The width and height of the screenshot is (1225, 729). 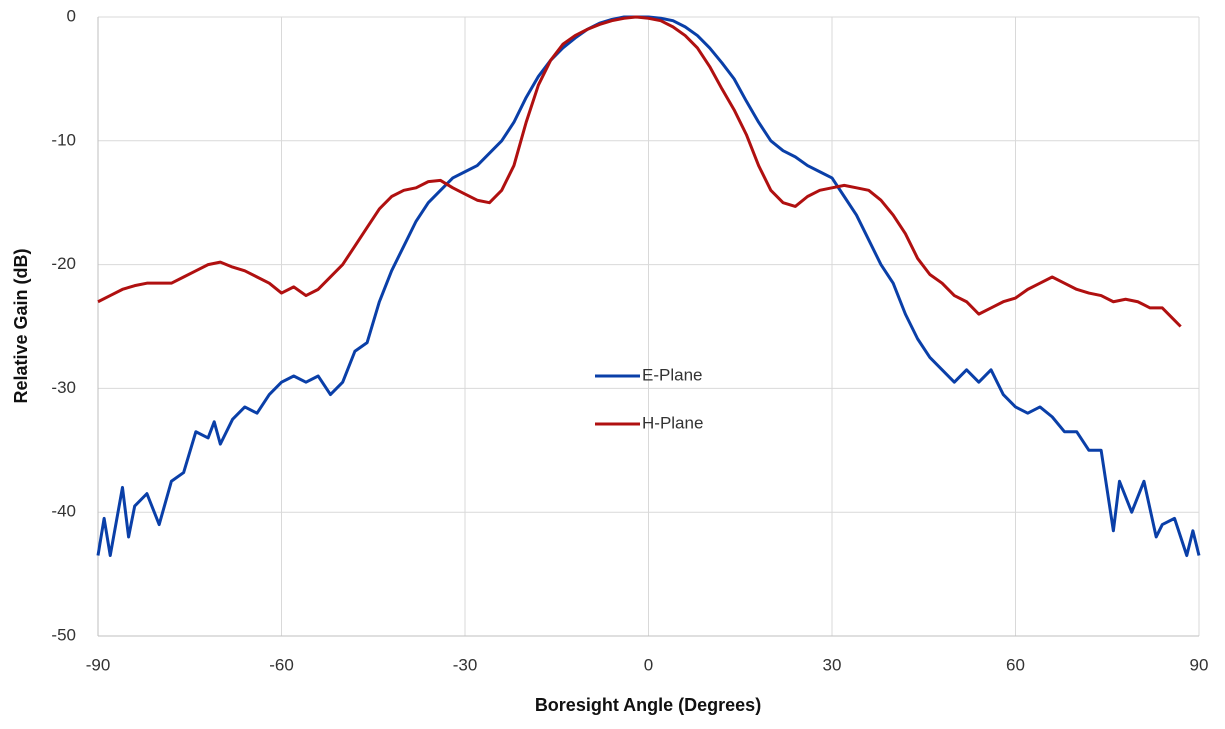 What do you see at coordinates (672, 422) in the screenshot?
I see `legend-label: H-Plane` at bounding box center [672, 422].